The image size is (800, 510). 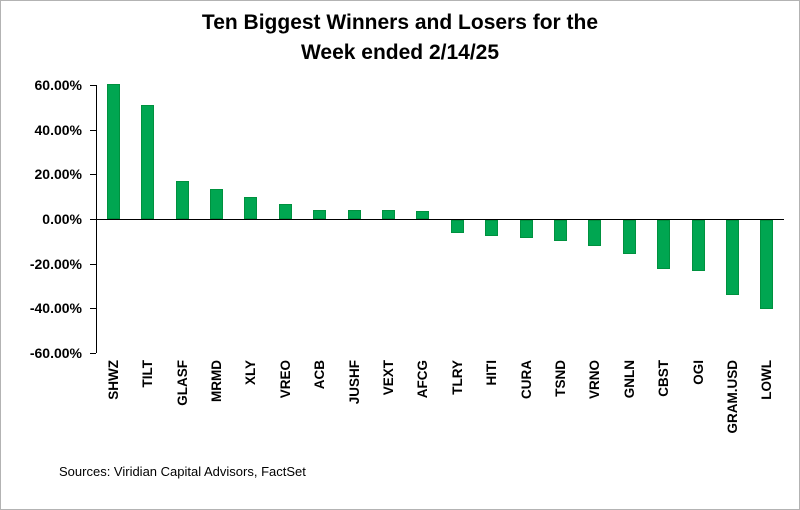 I want to click on x-axis-category-label: VEXT, so click(x=388, y=378).